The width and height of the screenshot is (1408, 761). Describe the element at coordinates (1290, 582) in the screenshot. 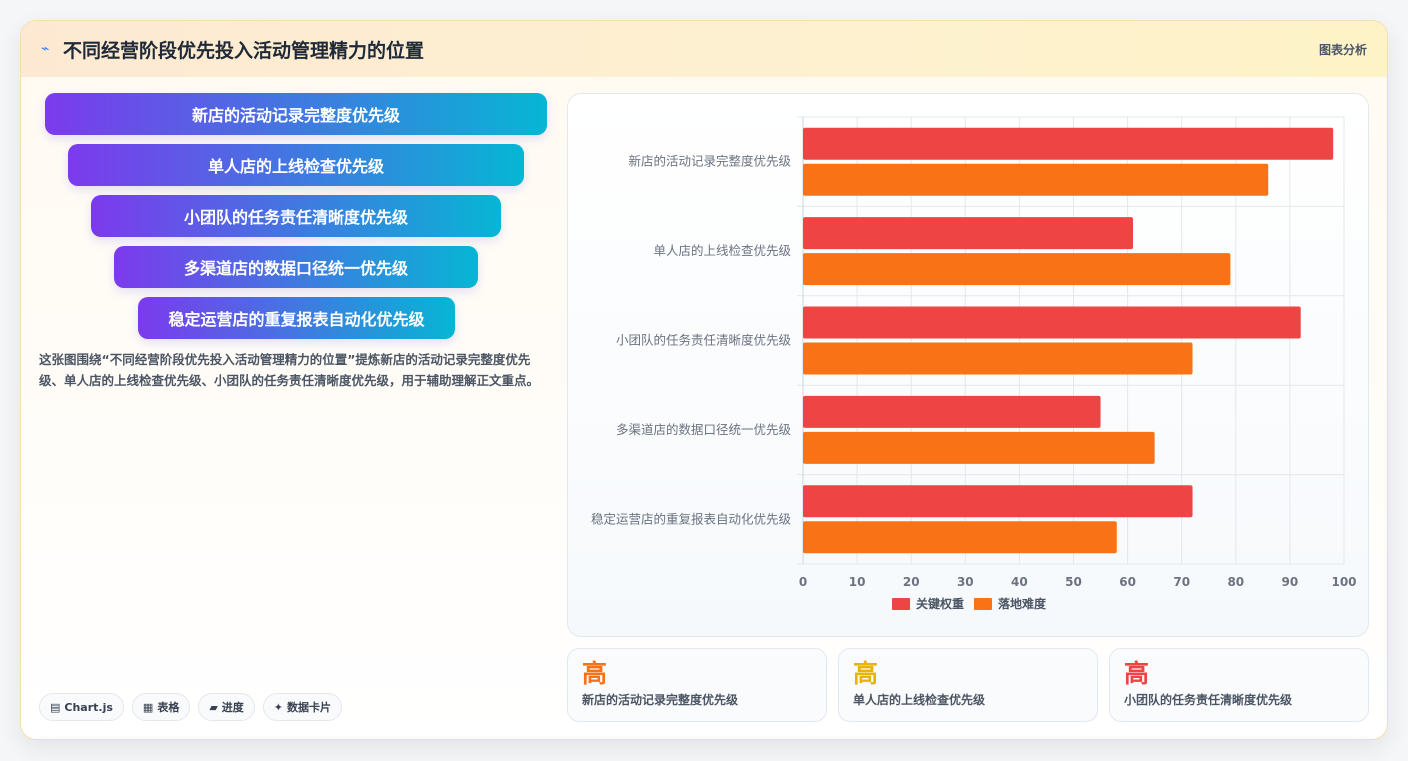

I see `x-tick-label: 90` at that location.